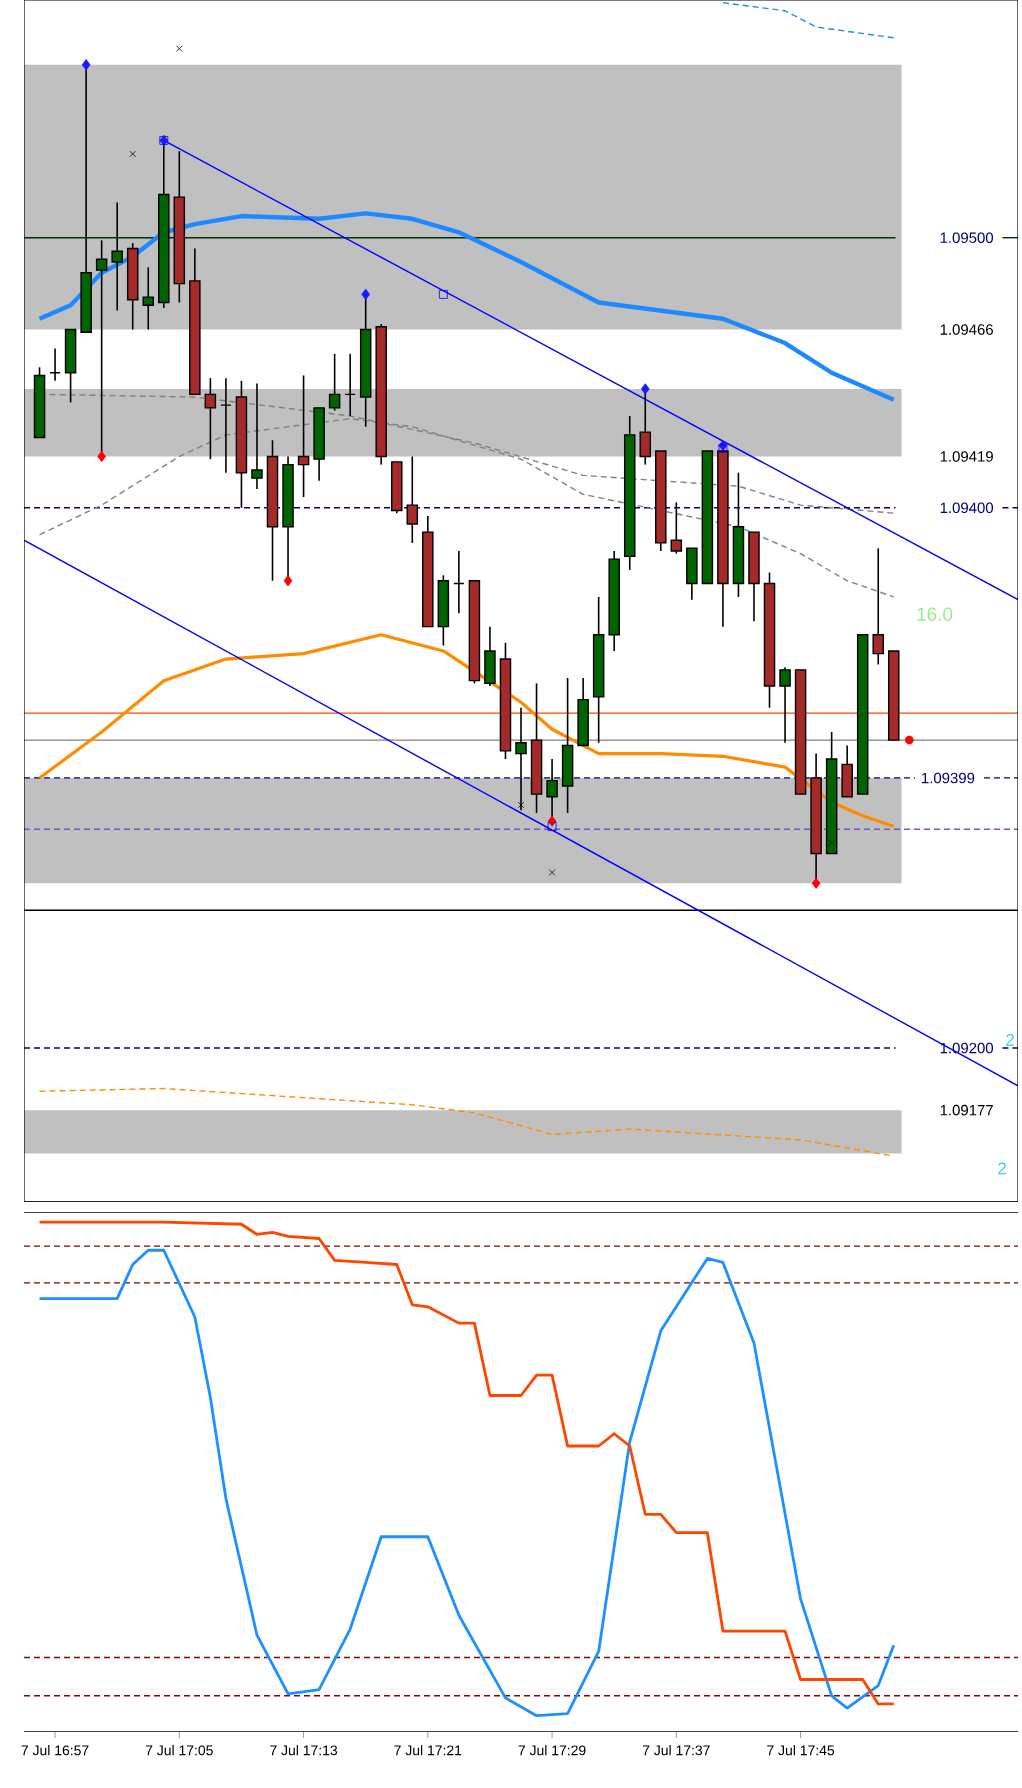  I want to click on annotation: 16.0, so click(935, 614).